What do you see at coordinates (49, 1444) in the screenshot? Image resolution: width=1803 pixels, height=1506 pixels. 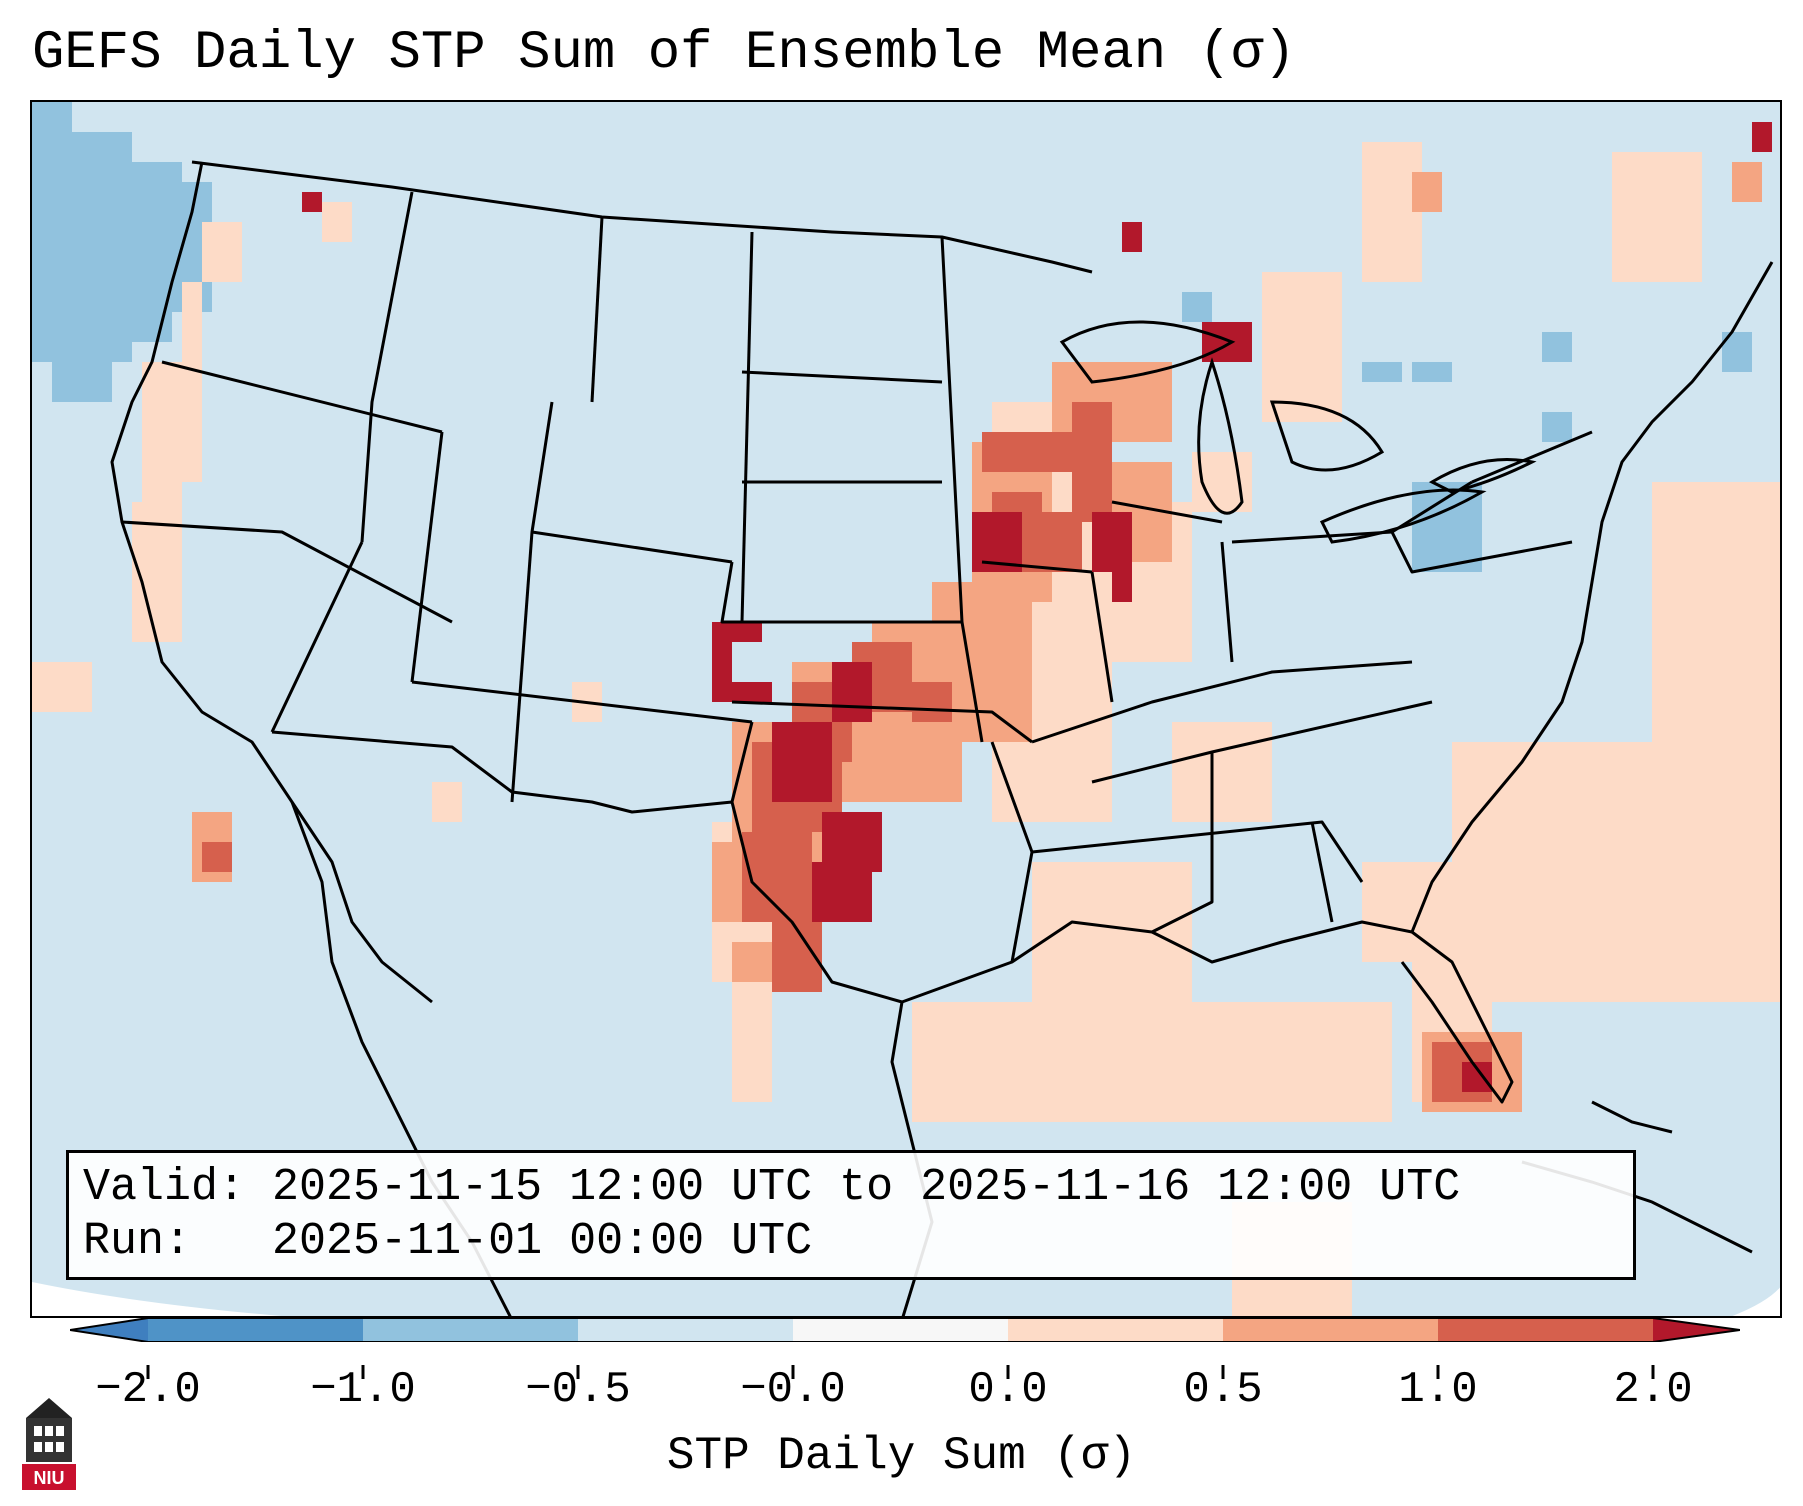 I see `niu-logo-icon: NIU` at bounding box center [49, 1444].